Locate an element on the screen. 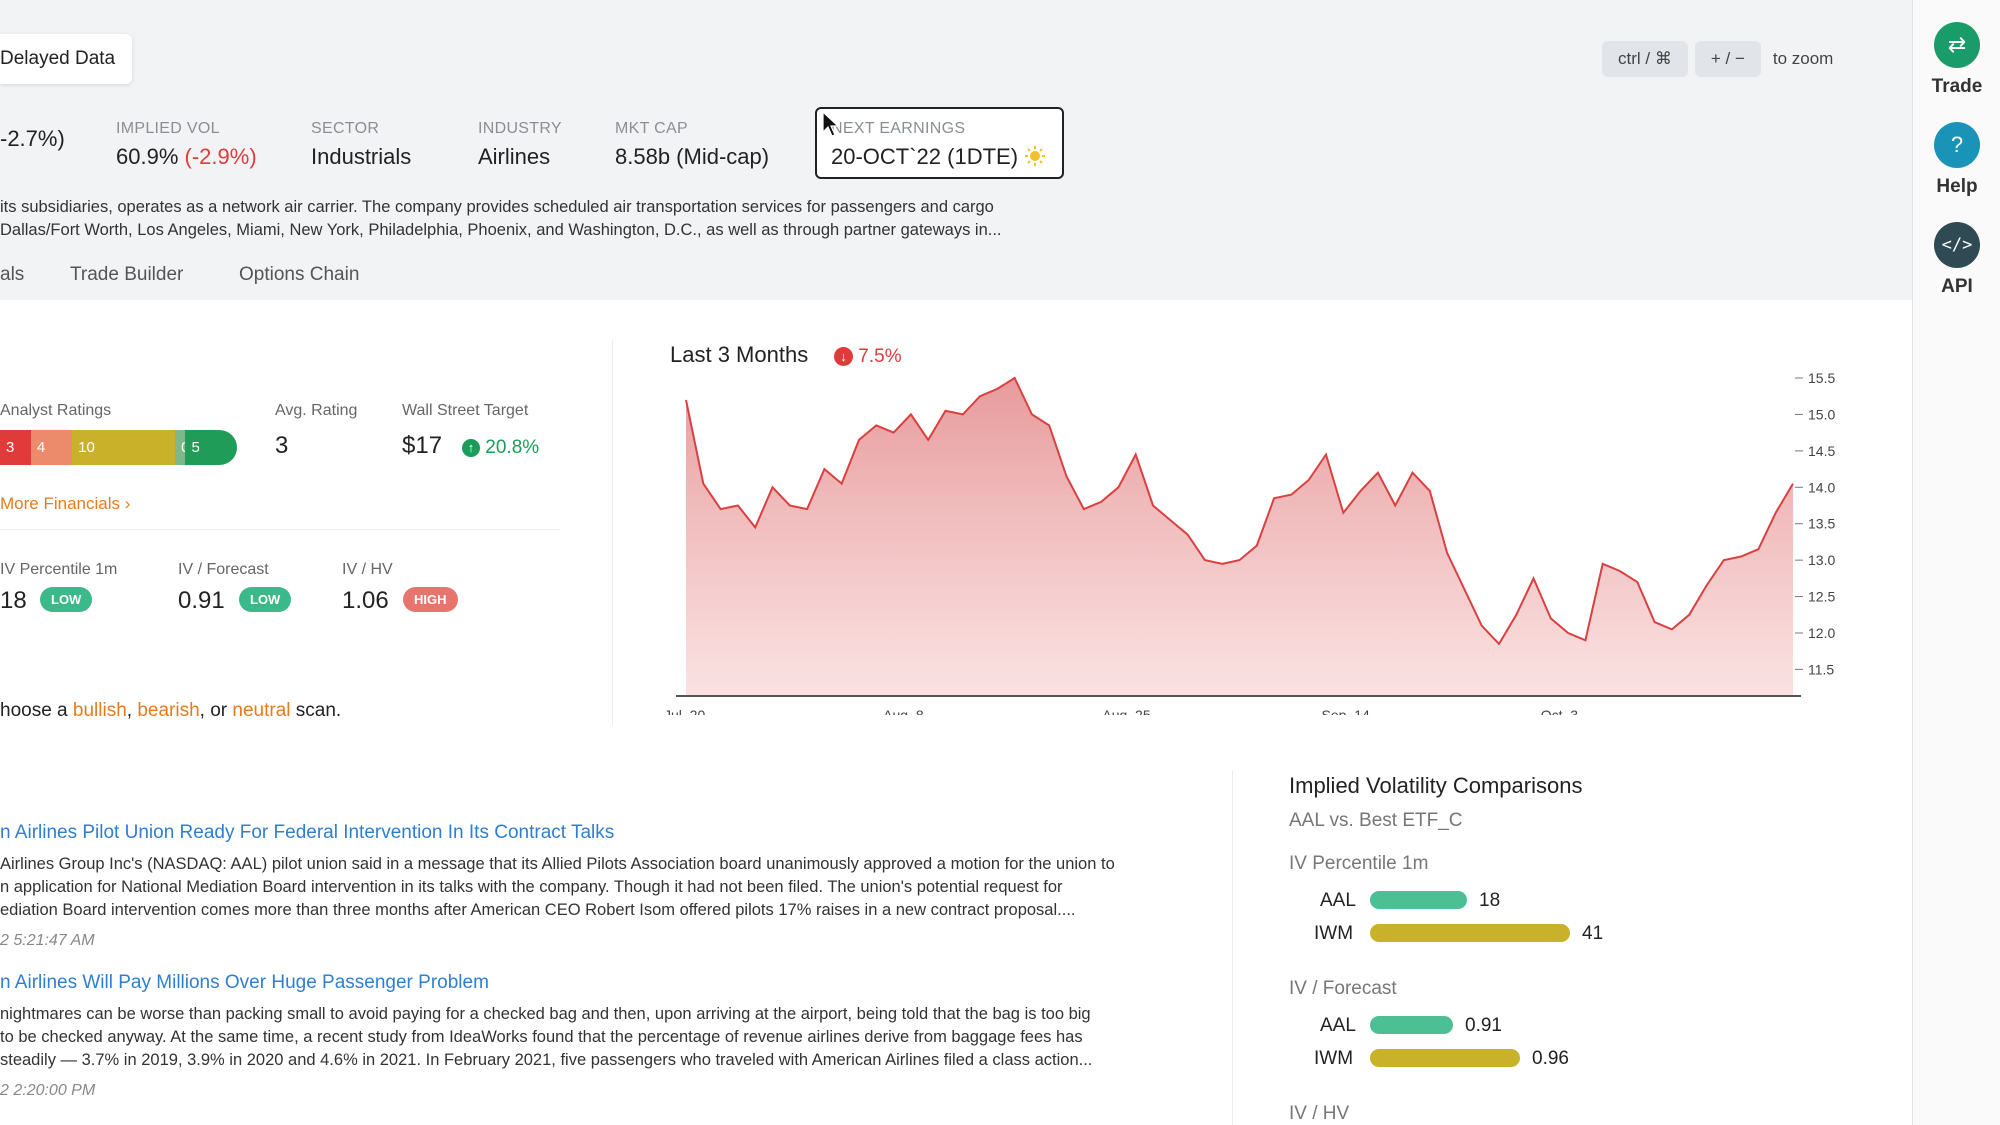  analyst-ratings-bar: 341005 is located at coordinates (118, 447).